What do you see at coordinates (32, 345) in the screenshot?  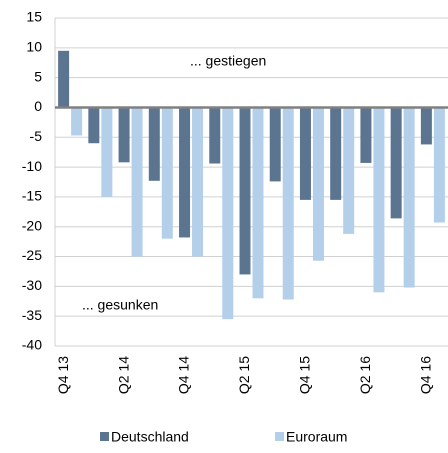 I see `y-tick-label: -40` at bounding box center [32, 345].